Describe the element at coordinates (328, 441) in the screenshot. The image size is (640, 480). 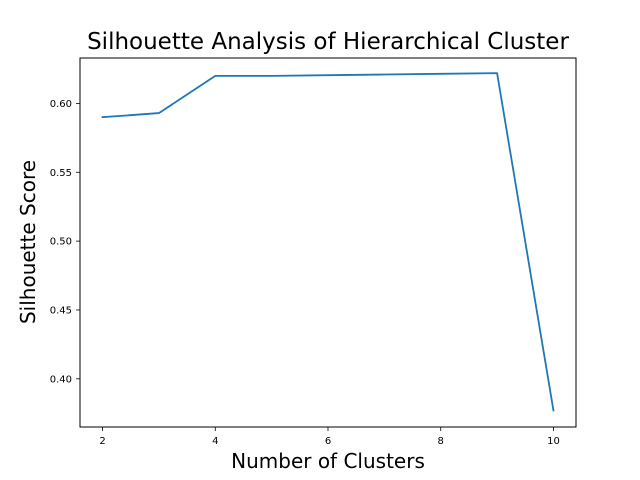
I see `x-tick-label: 6` at that location.